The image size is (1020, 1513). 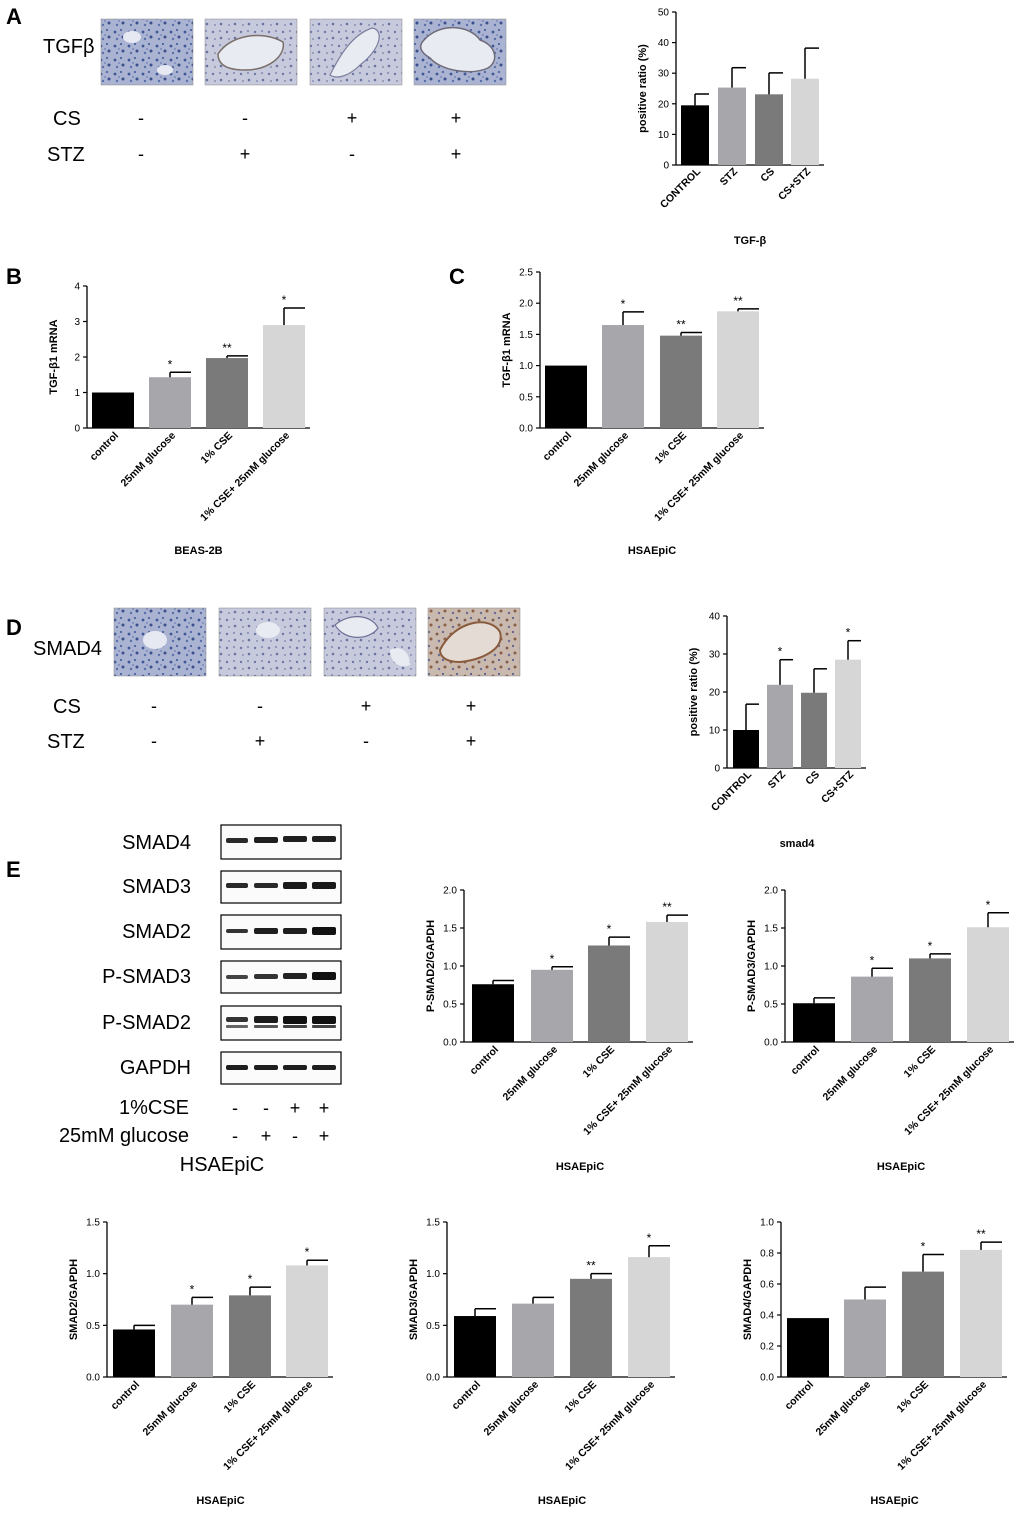 I want to click on blot-glucose-sign: -, so click(x=235, y=1136).